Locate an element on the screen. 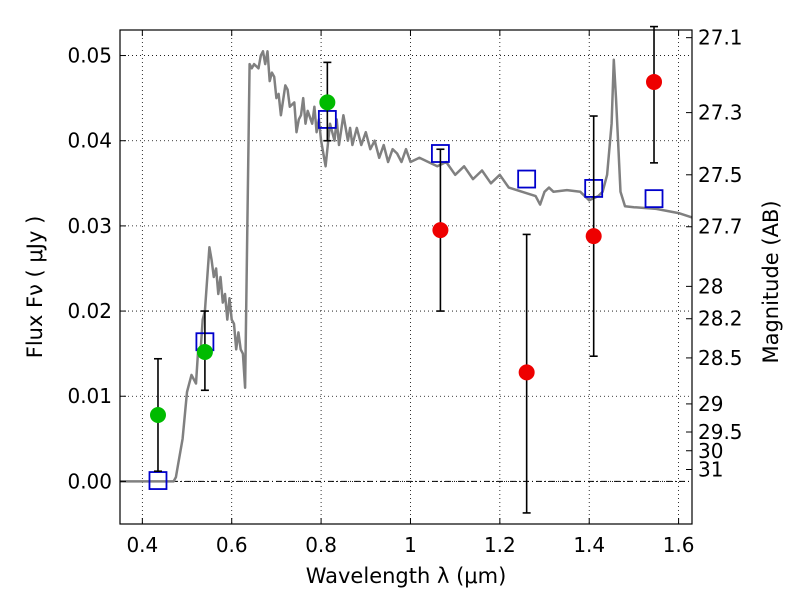 The width and height of the screenshot is (800, 600). magnitude-tick-label: 29.5 is located at coordinates (720, 432).